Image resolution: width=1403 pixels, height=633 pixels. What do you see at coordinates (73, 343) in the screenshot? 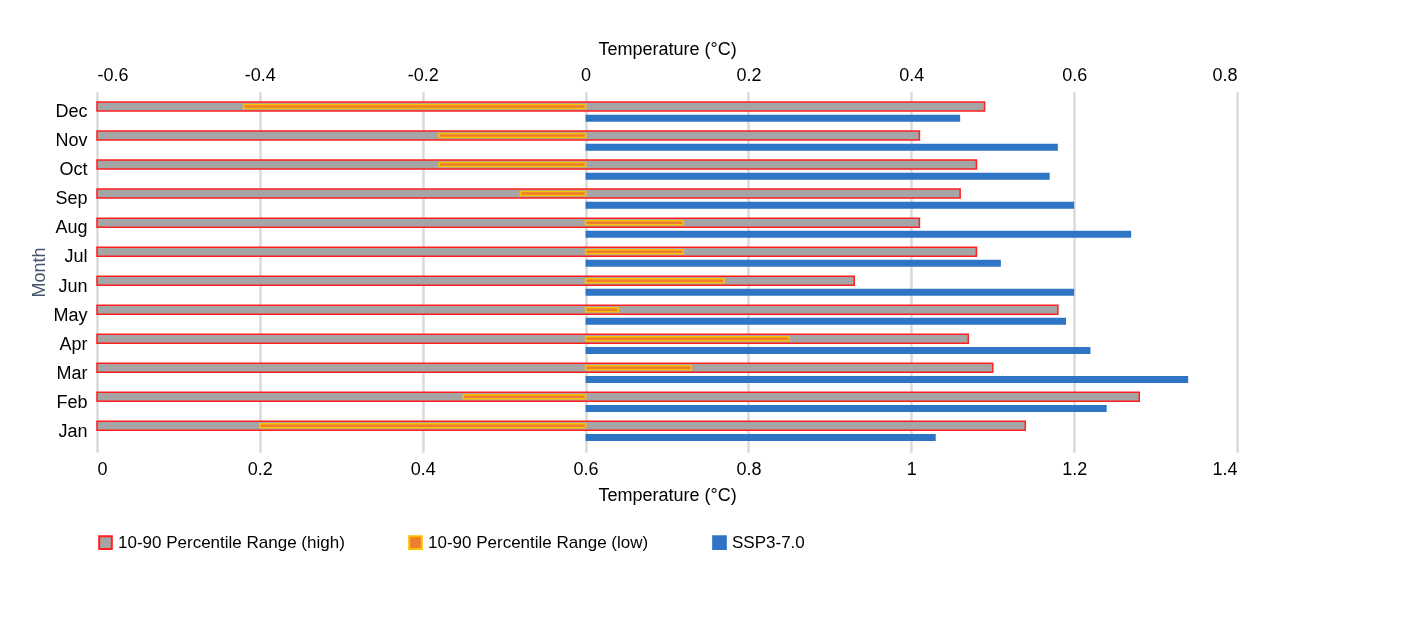
I see `y-tick-label: Apr` at bounding box center [73, 343].